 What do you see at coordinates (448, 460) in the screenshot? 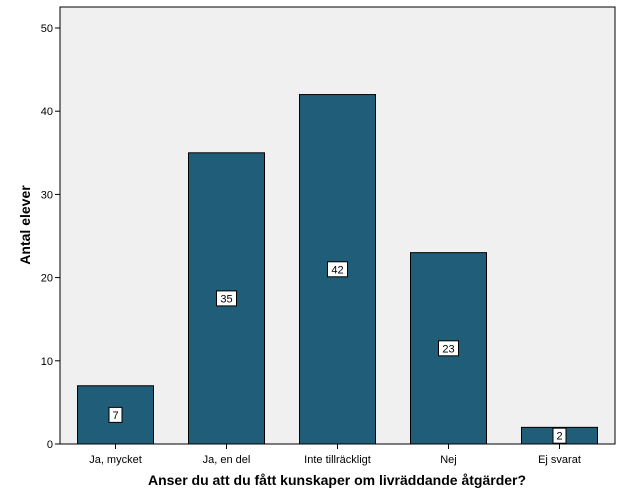
I see `x-tick-label: Nej` at bounding box center [448, 460].